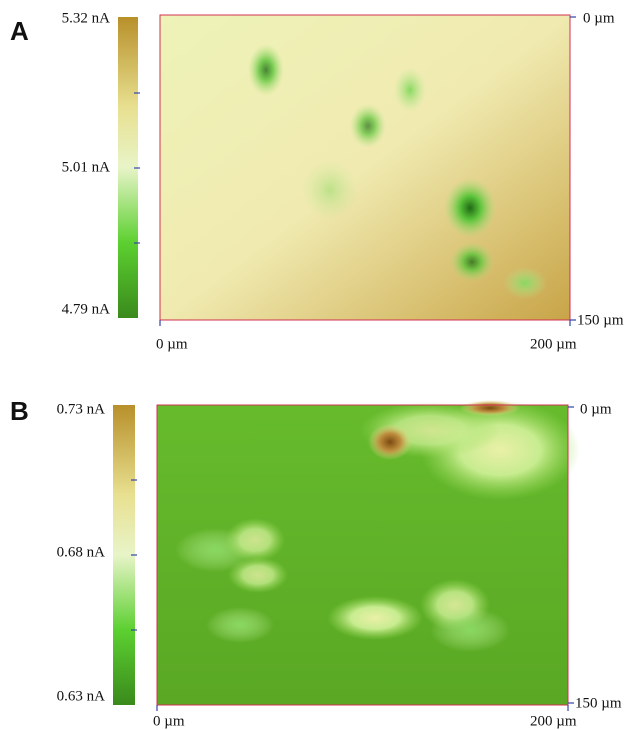 This screenshot has width=638, height=730. Describe the element at coordinates (86, 309) in the screenshot. I see `colorbar-label: 4.79 nA` at that location.